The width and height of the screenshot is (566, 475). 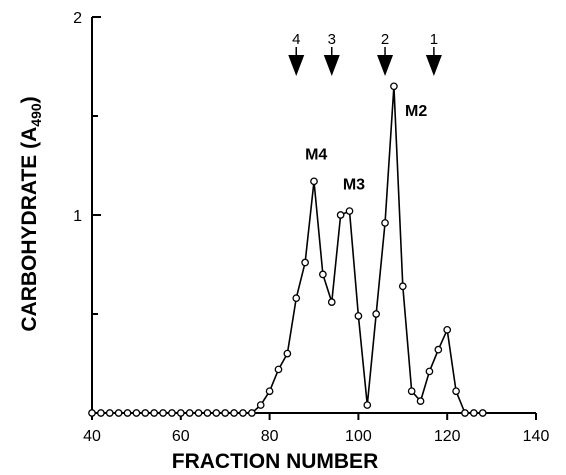 What do you see at coordinates (296, 53) in the screenshot?
I see `marker-arrow-group: 4` at bounding box center [296, 53].